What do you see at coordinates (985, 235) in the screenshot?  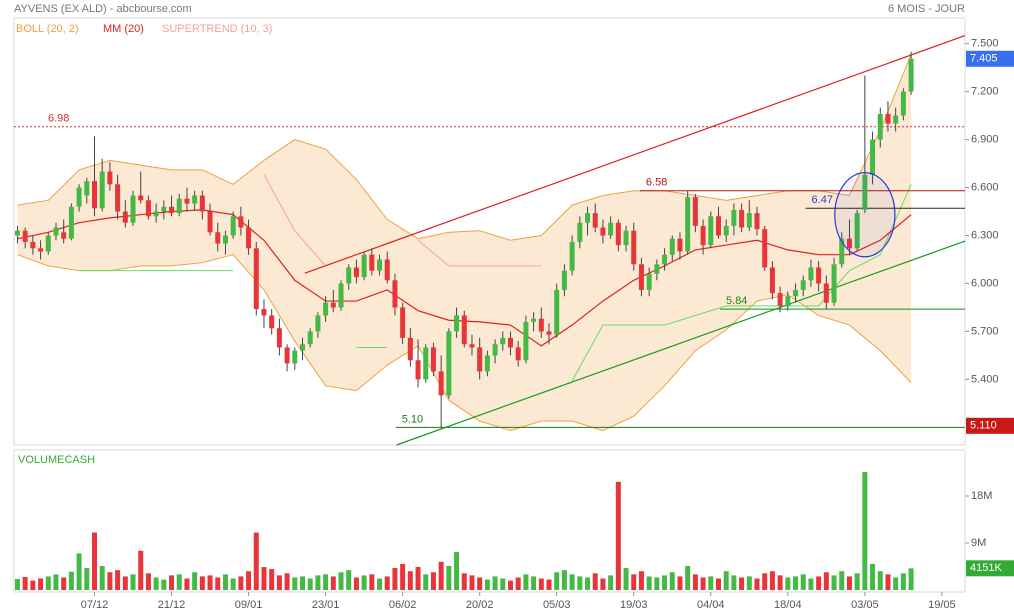 I see `y-tick-label: 6.300` at bounding box center [985, 235].